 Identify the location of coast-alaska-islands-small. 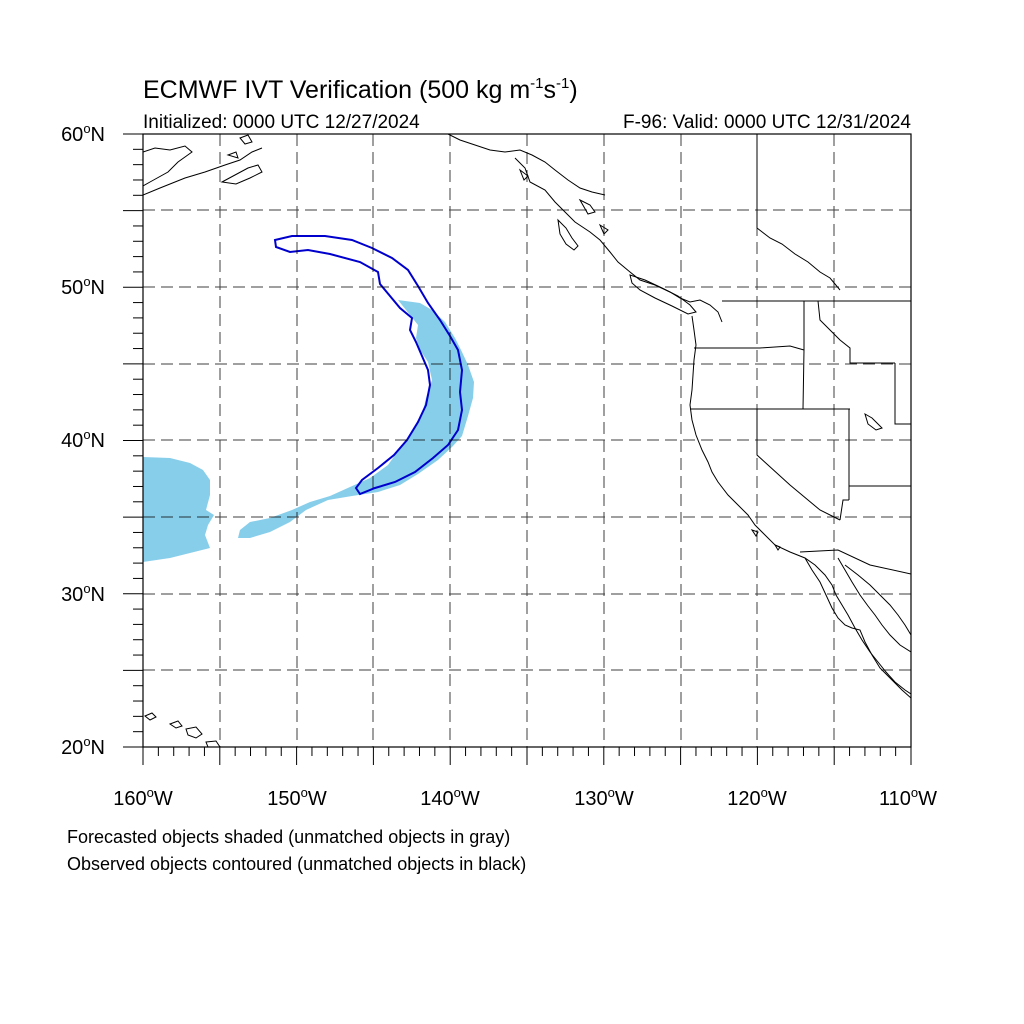
(239, 146).